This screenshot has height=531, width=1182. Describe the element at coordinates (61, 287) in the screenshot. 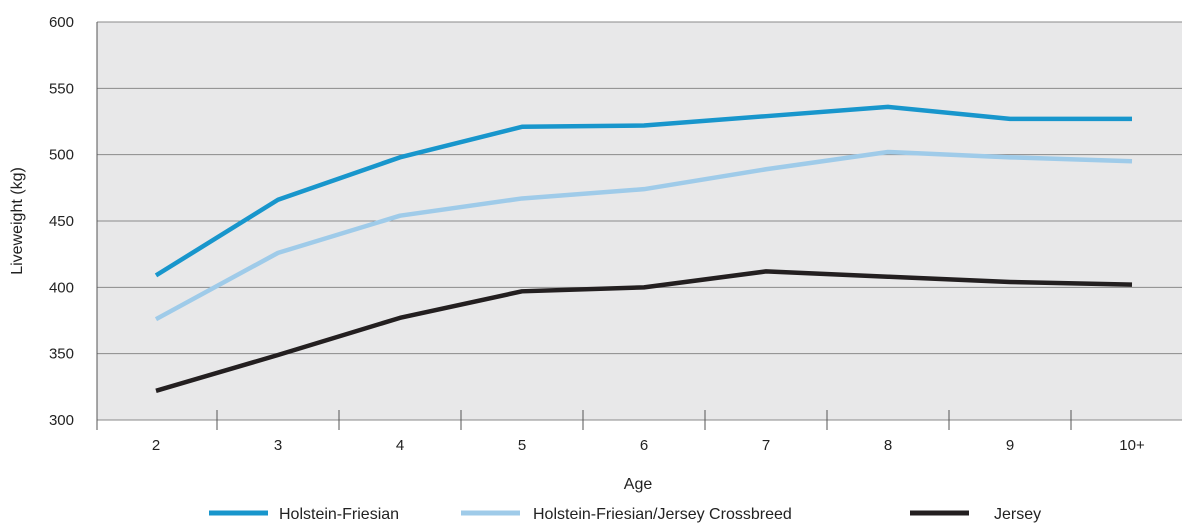

I see `y-tick-label: 400` at that location.